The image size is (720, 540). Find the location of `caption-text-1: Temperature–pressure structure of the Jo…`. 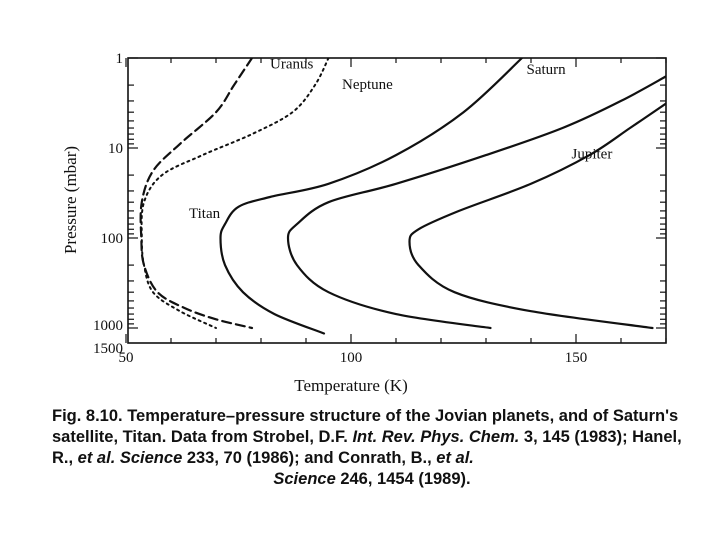

caption-text-1: Temperature–pressure structure of the Jo… is located at coordinates (365, 426).